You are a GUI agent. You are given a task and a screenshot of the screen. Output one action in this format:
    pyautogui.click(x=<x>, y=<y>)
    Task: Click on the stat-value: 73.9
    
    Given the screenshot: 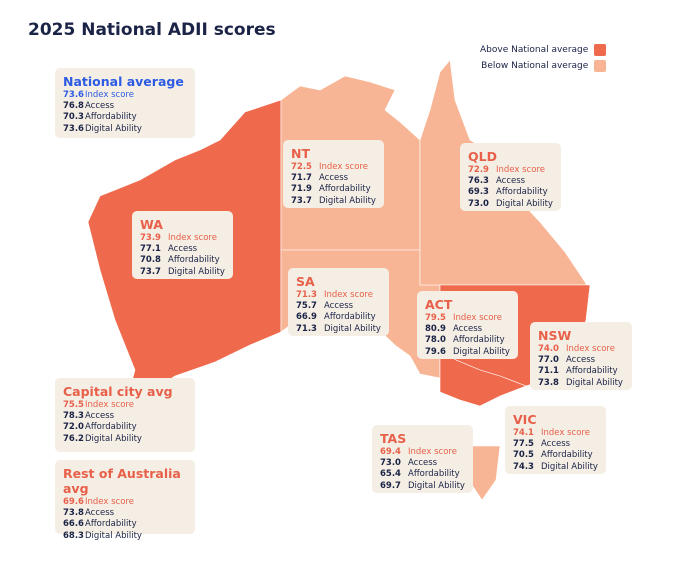 What is the action you would take?
    pyautogui.click(x=150, y=238)
    